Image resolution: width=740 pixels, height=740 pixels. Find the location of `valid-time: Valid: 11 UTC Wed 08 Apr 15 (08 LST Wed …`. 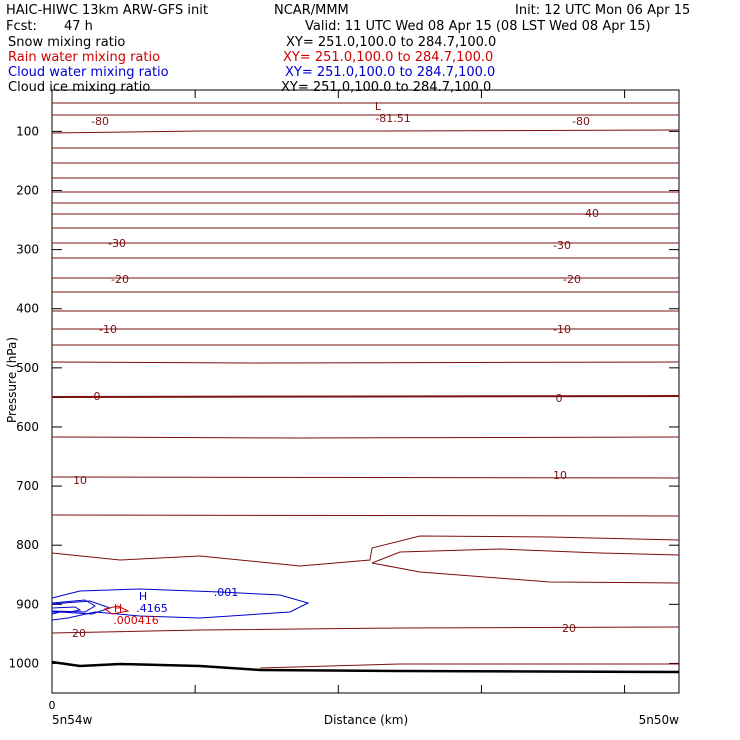

valid-time: Valid: 11 UTC Wed 08 Apr 15 (08 LST Wed … is located at coordinates (478, 26).